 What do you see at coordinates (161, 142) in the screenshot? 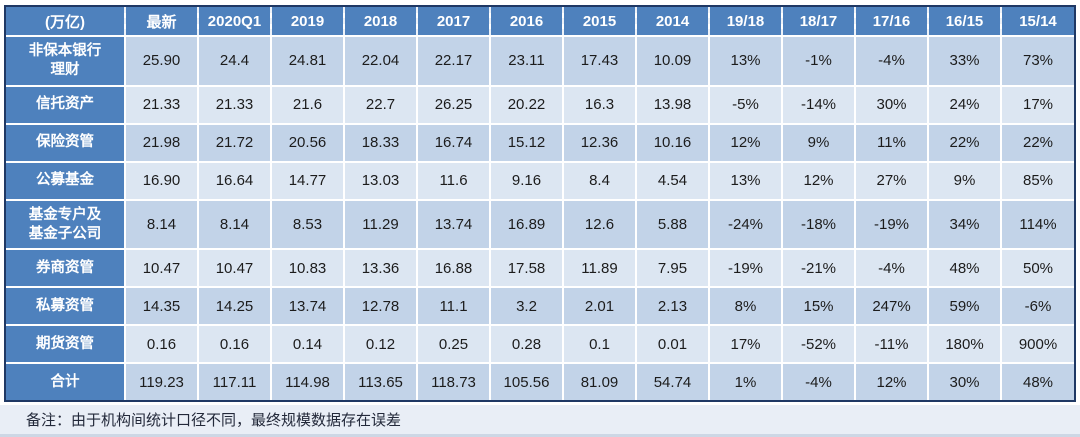
I see `cell: 21.98` at bounding box center [161, 142].